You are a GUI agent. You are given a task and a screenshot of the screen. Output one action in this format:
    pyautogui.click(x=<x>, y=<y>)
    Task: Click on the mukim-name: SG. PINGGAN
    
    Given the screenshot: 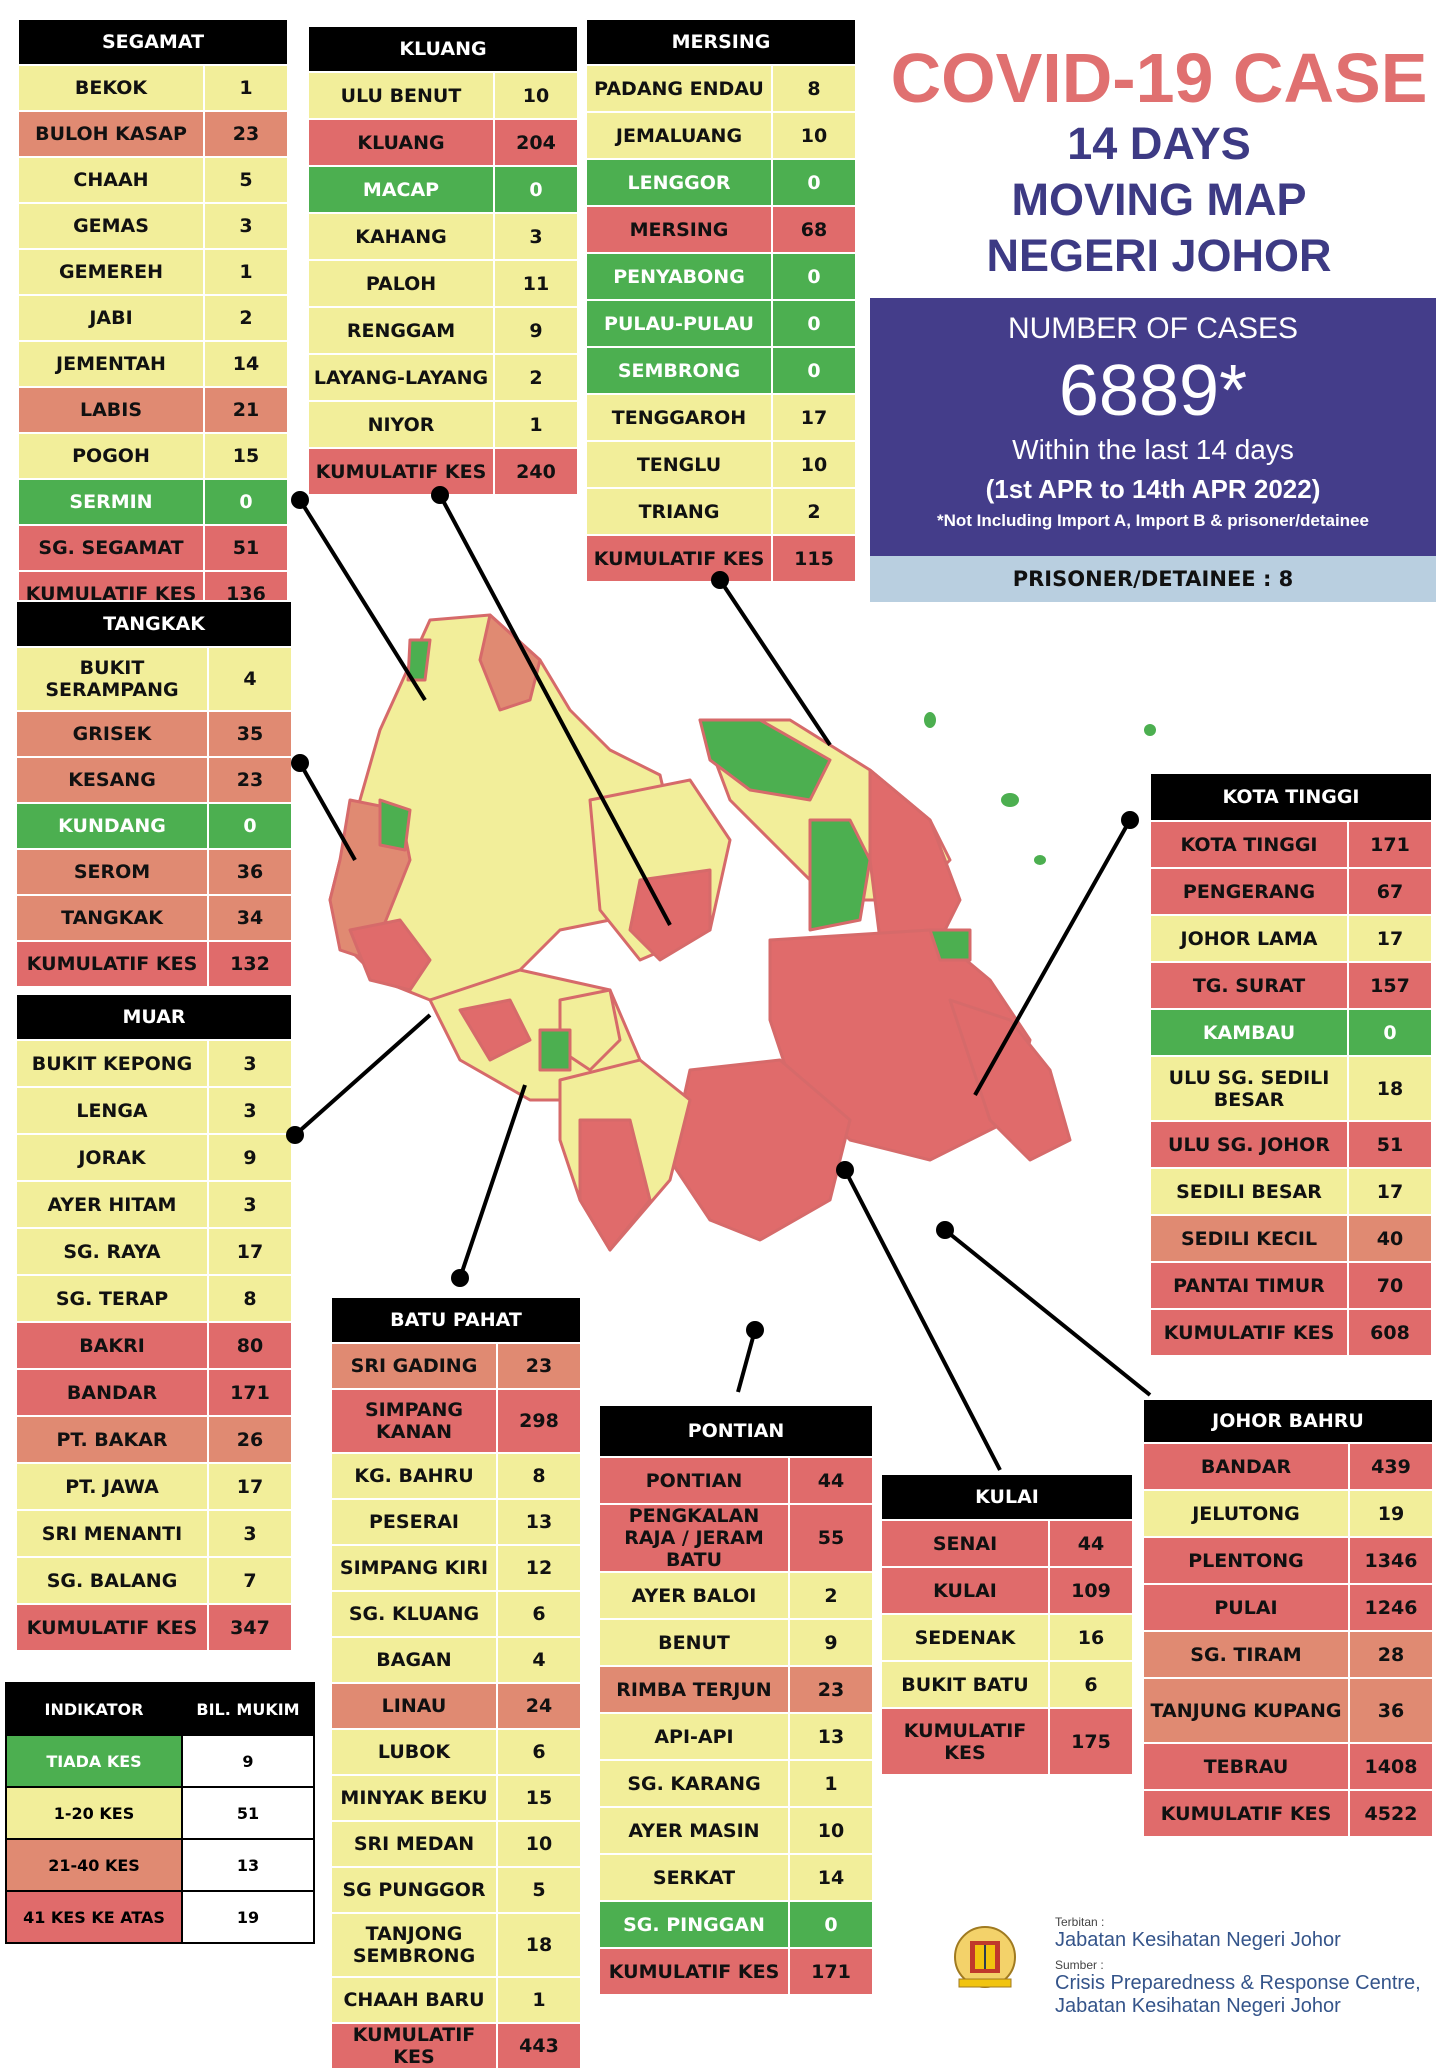 What is the action you would take?
    pyautogui.click(x=694, y=1924)
    